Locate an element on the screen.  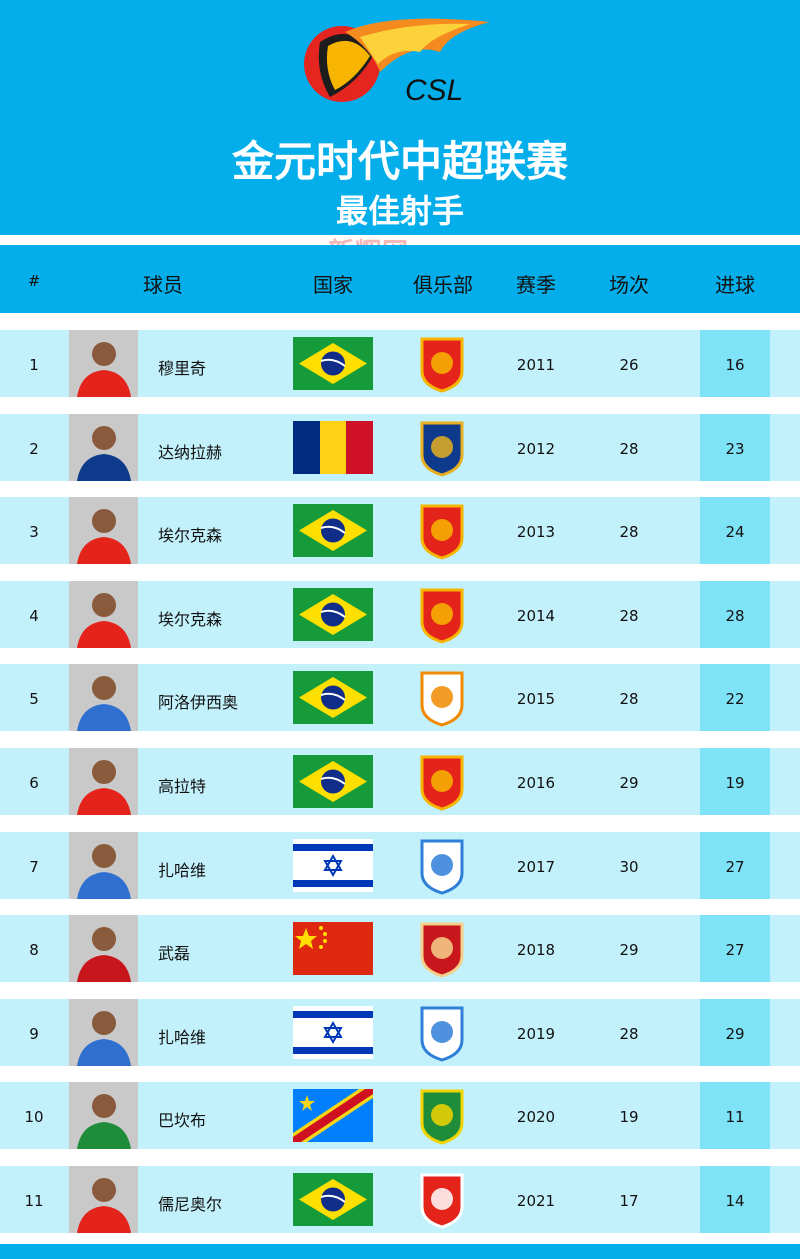
col-club: 俱乐部 is located at coordinates (443, 285).